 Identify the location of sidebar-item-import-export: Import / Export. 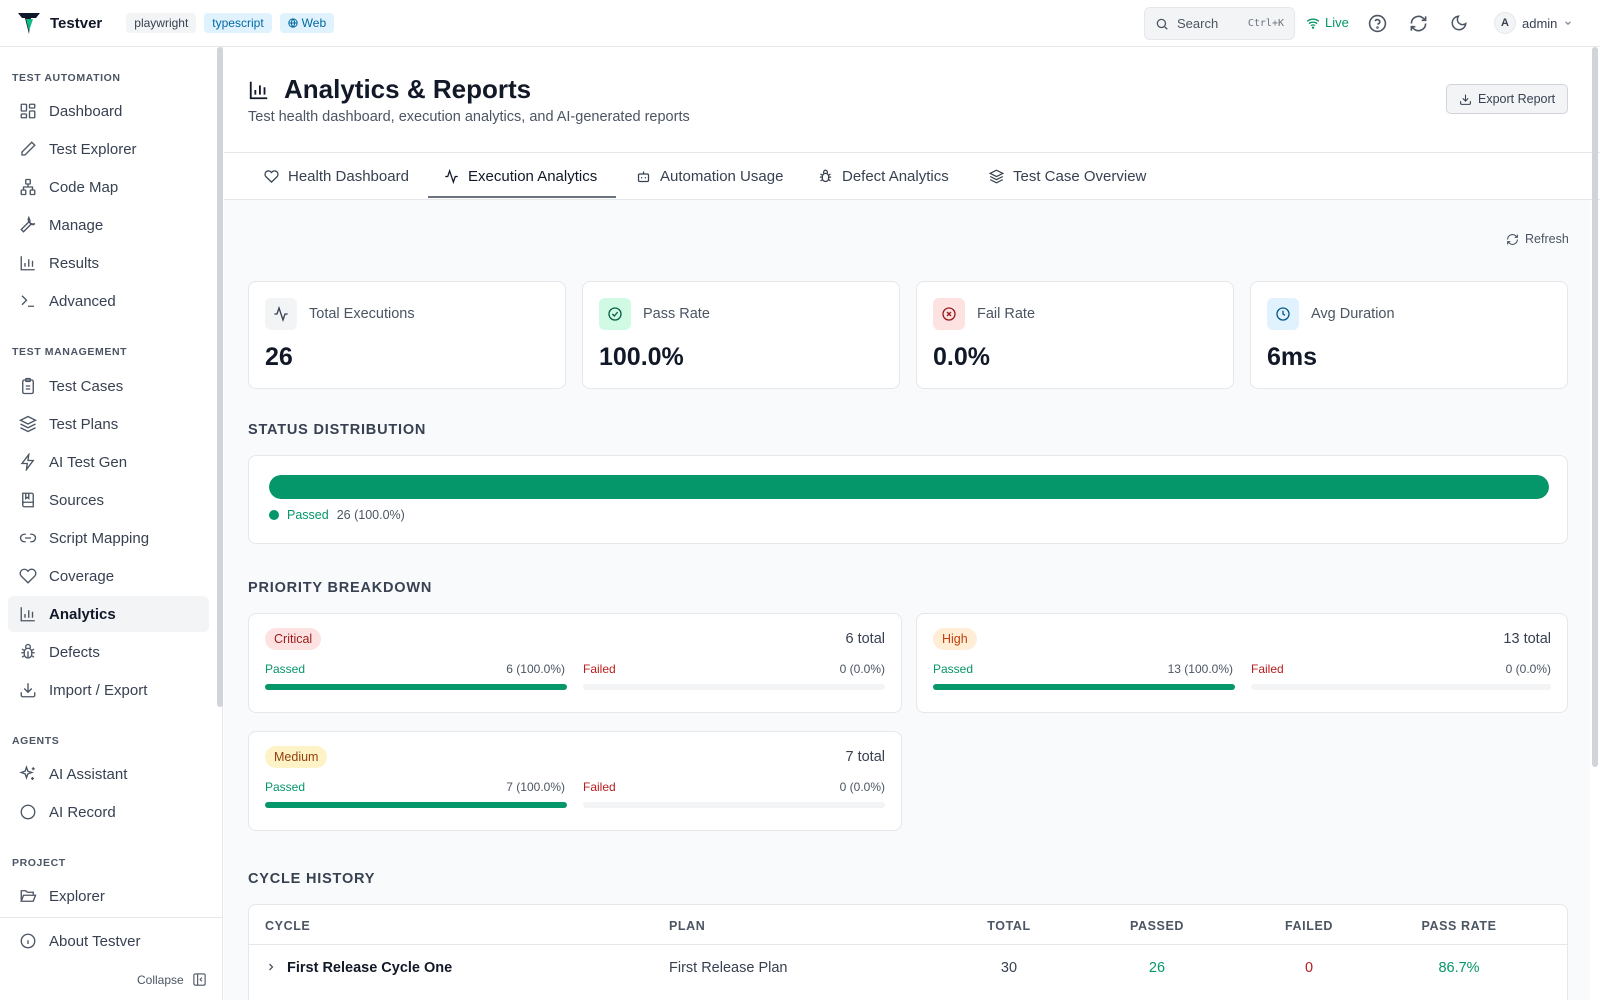
(108, 690).